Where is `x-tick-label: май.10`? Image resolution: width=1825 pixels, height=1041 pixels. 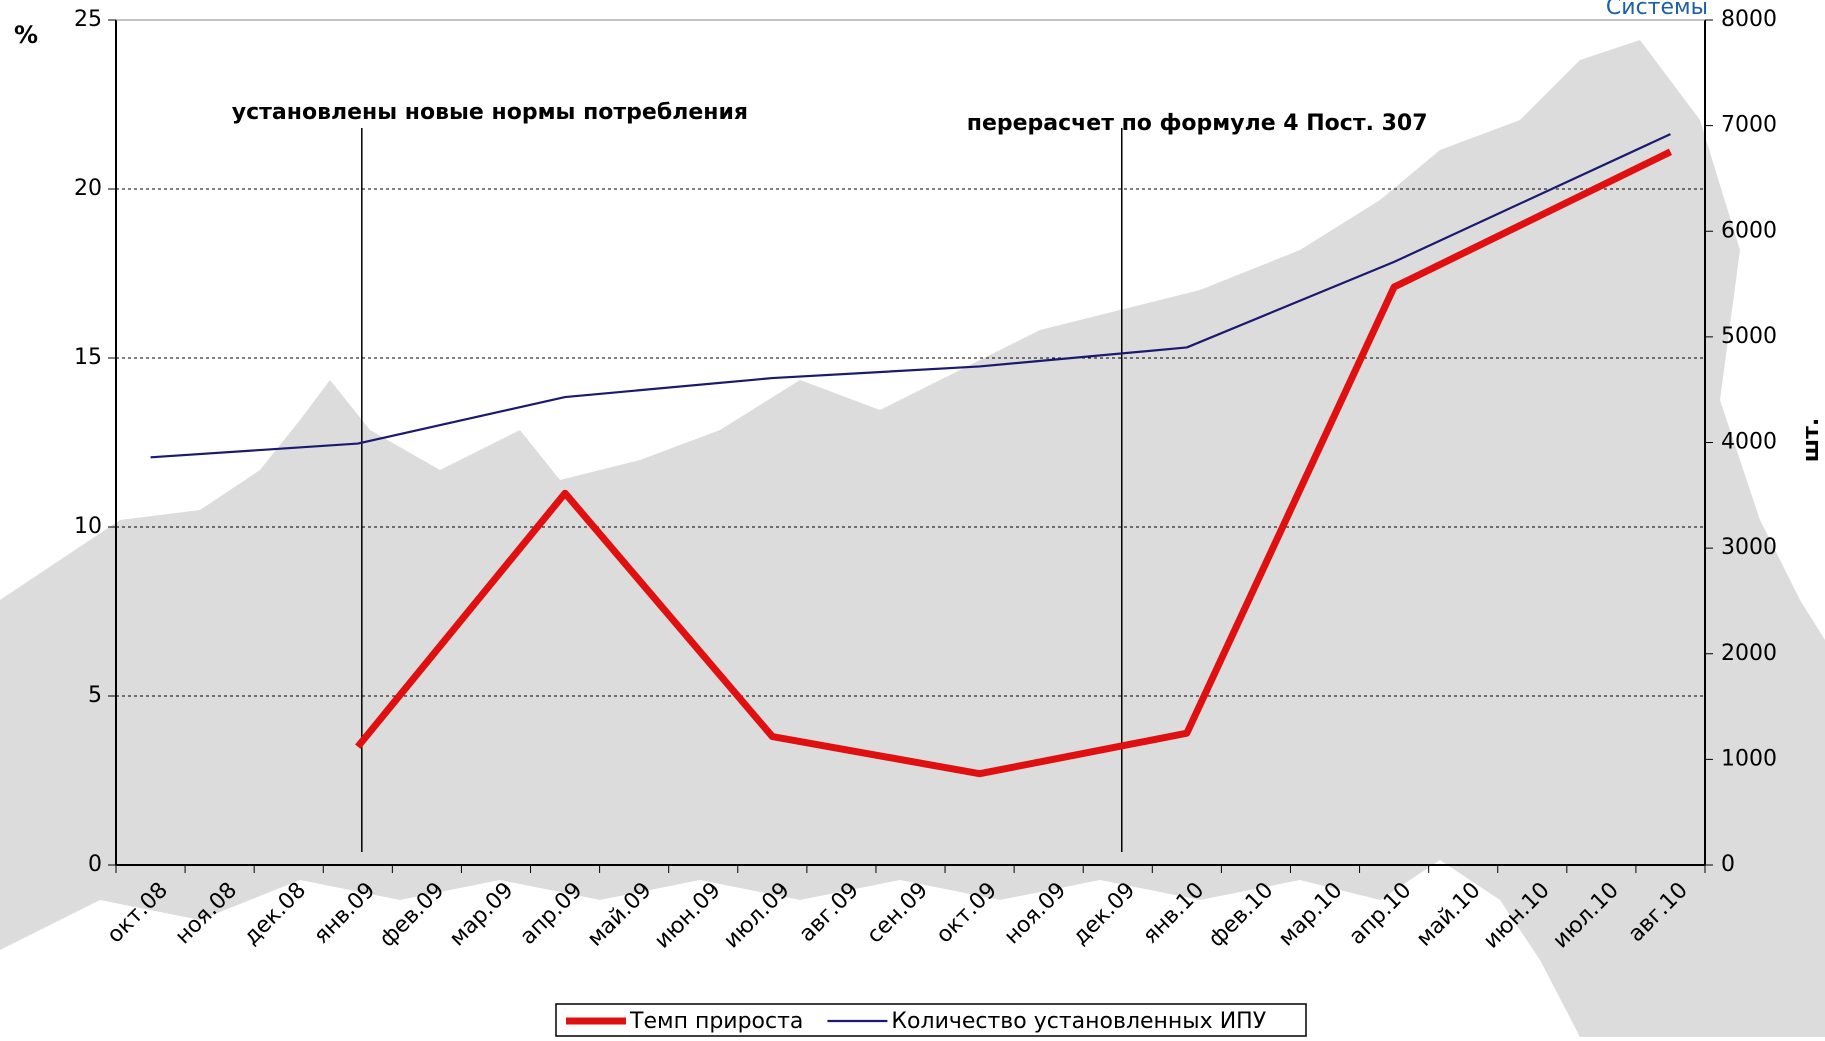 x-tick-label: май.10 is located at coordinates (1449, 915).